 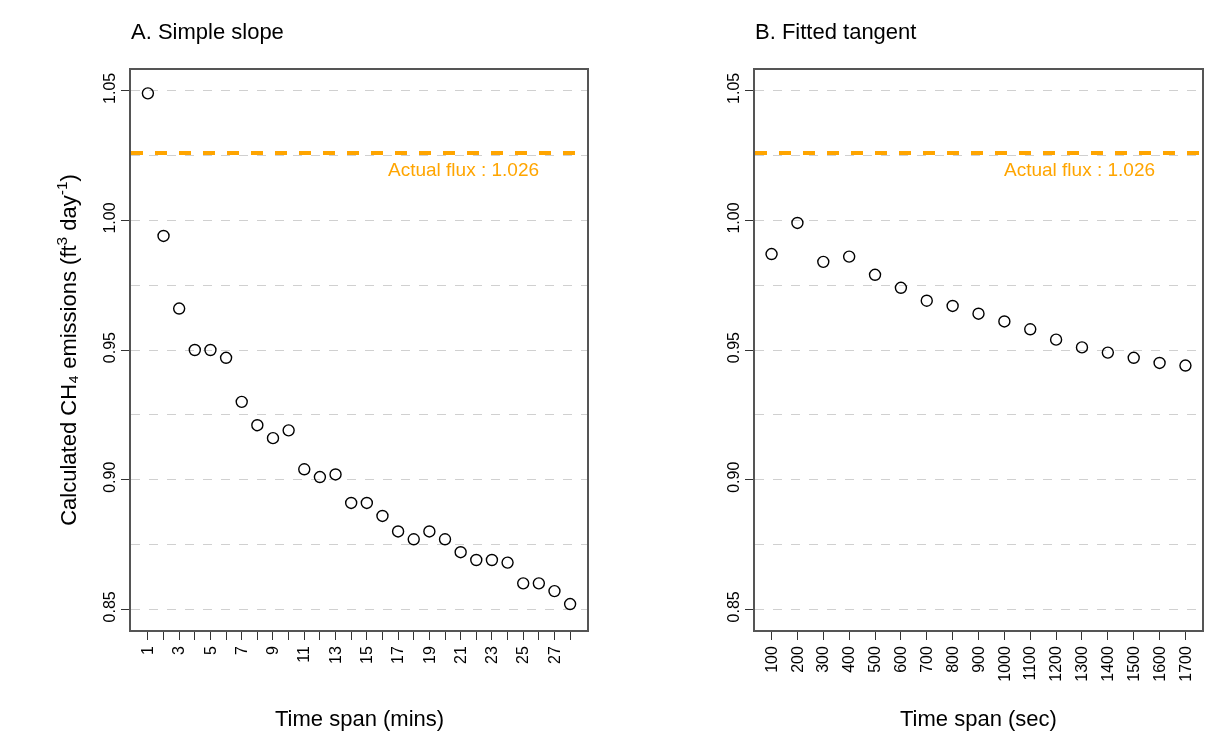 What do you see at coordinates (875, 659) in the screenshot?
I see `x-tick-label: 500` at bounding box center [875, 659].